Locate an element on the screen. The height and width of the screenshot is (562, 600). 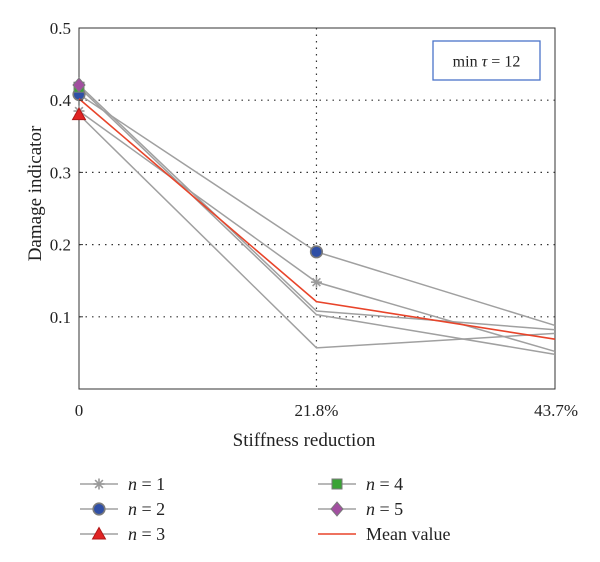
legend: n = 1 n = 2 n = 3 n = 4 n = 5 Mean value is located at coordinates (265, 509).